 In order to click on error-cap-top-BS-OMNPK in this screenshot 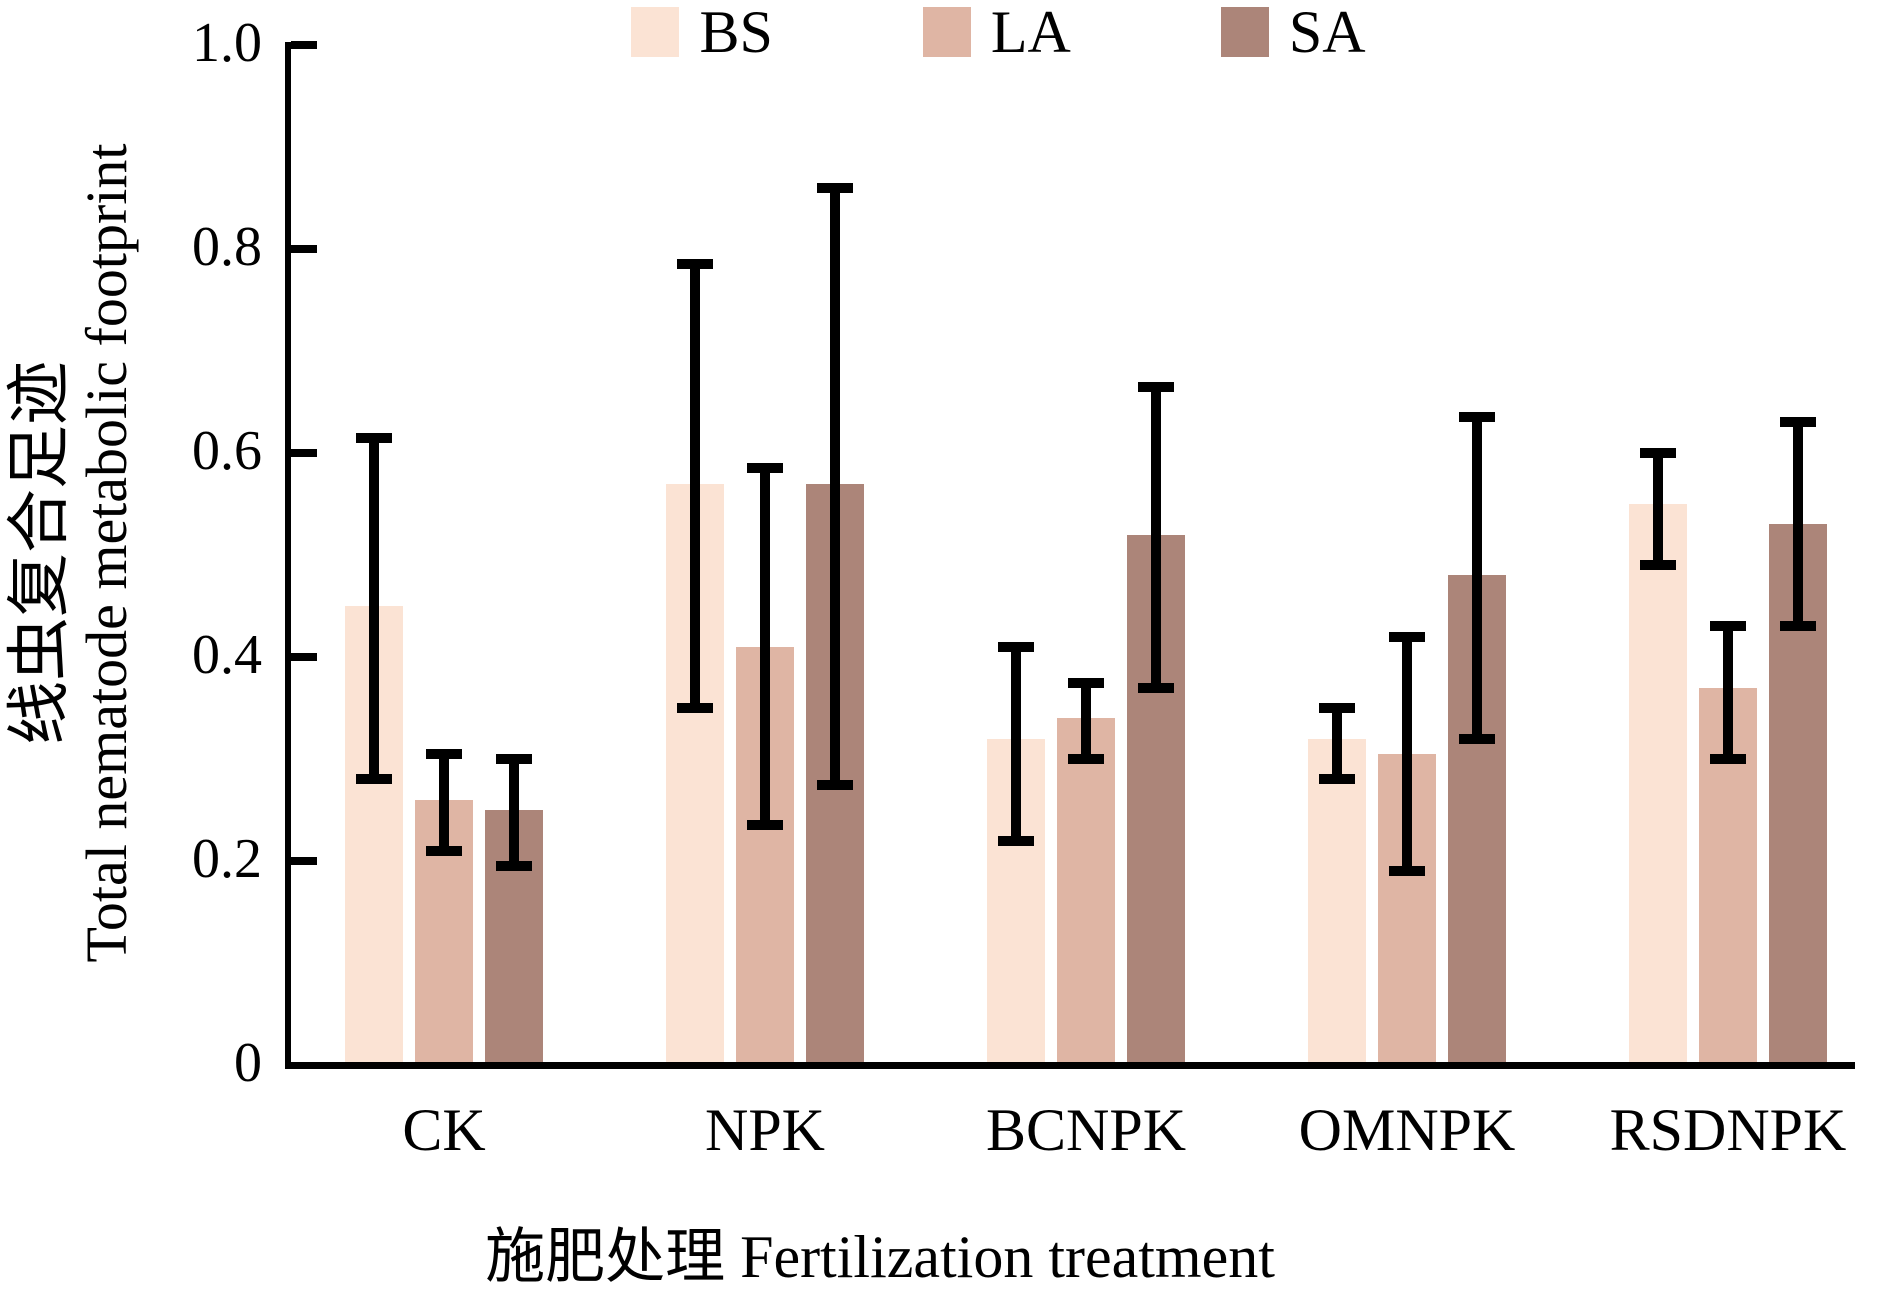, I will do `click(1337, 708)`.